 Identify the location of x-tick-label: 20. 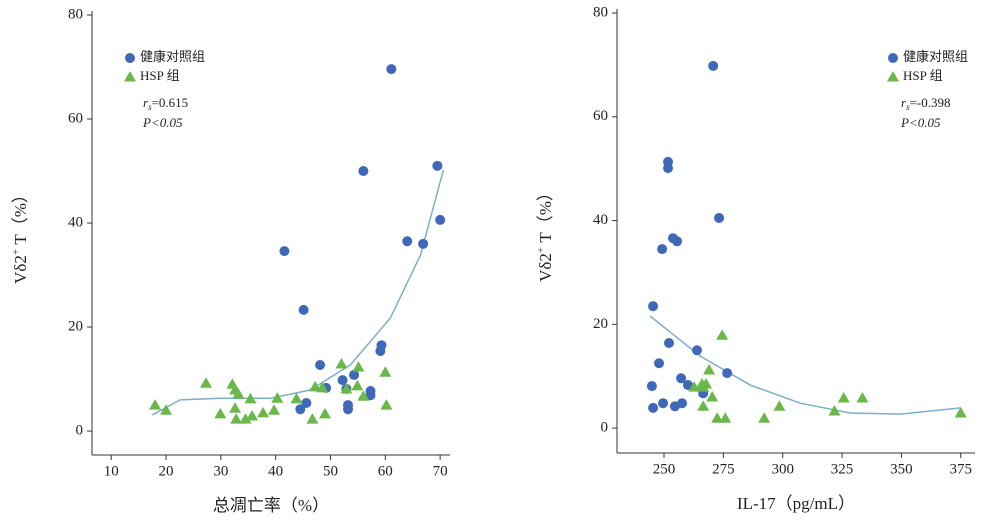
(166, 471).